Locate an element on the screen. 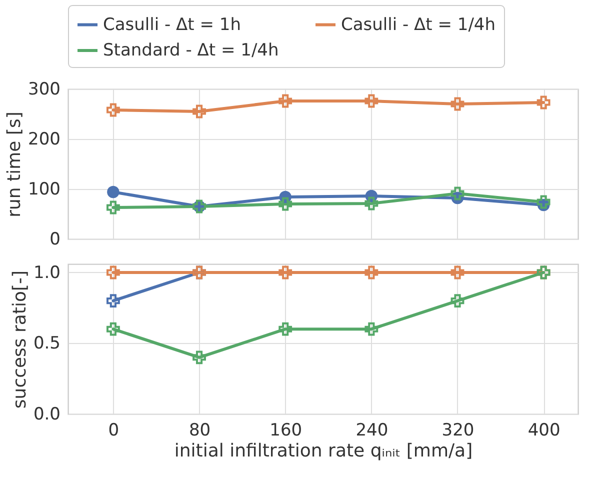  x-tick-label: 400 is located at coordinates (544, 430).